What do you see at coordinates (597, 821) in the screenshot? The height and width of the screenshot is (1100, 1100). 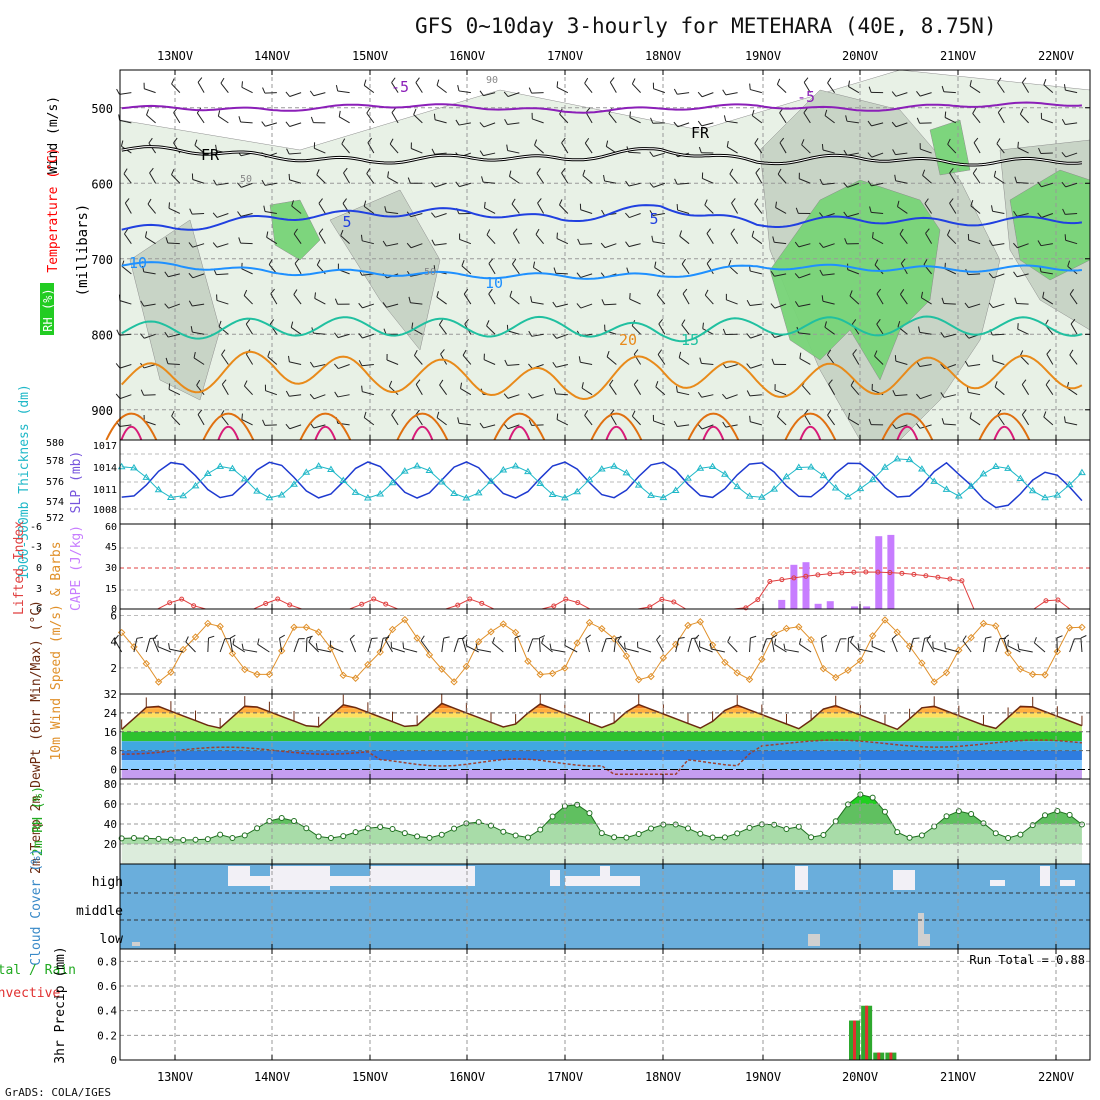 I see `panel-2m-rh: 20 40 60 80` at bounding box center [597, 821].